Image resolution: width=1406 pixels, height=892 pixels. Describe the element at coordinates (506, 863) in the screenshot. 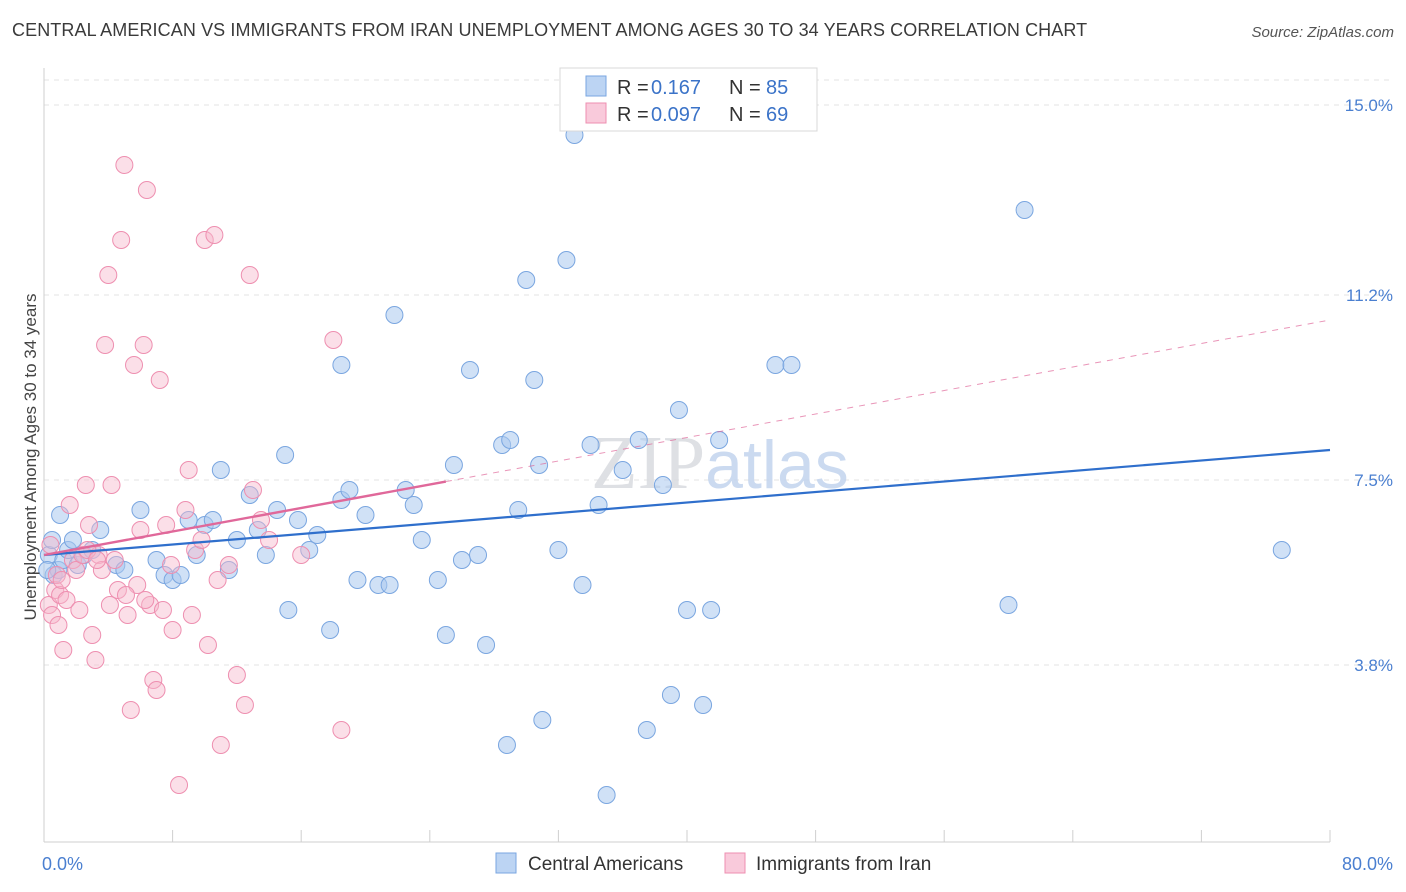

I see `bottom-legend-swatch-blue` at that location.